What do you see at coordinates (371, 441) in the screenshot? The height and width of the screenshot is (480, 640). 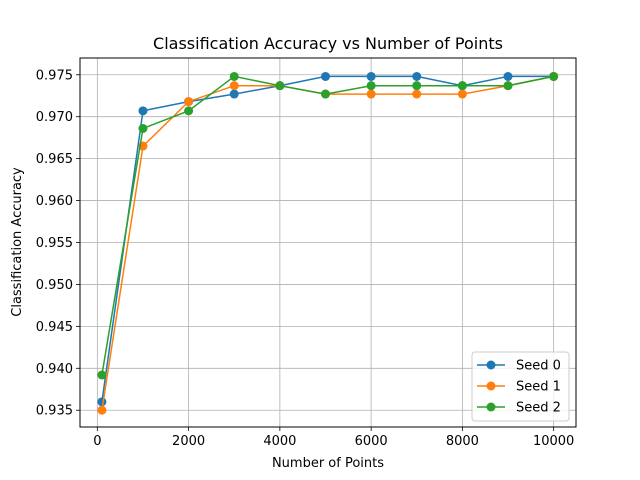 I see `x-tick-label: 6000` at bounding box center [371, 441].